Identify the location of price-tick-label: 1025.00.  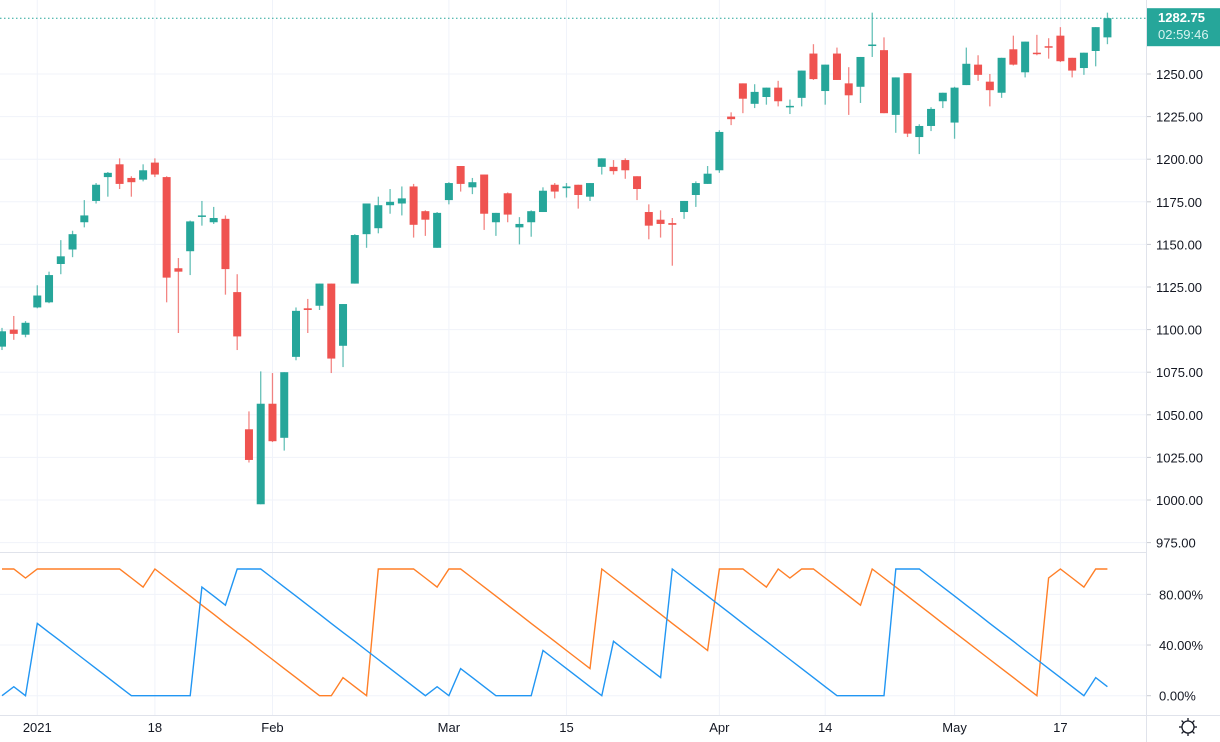
(1179, 457).